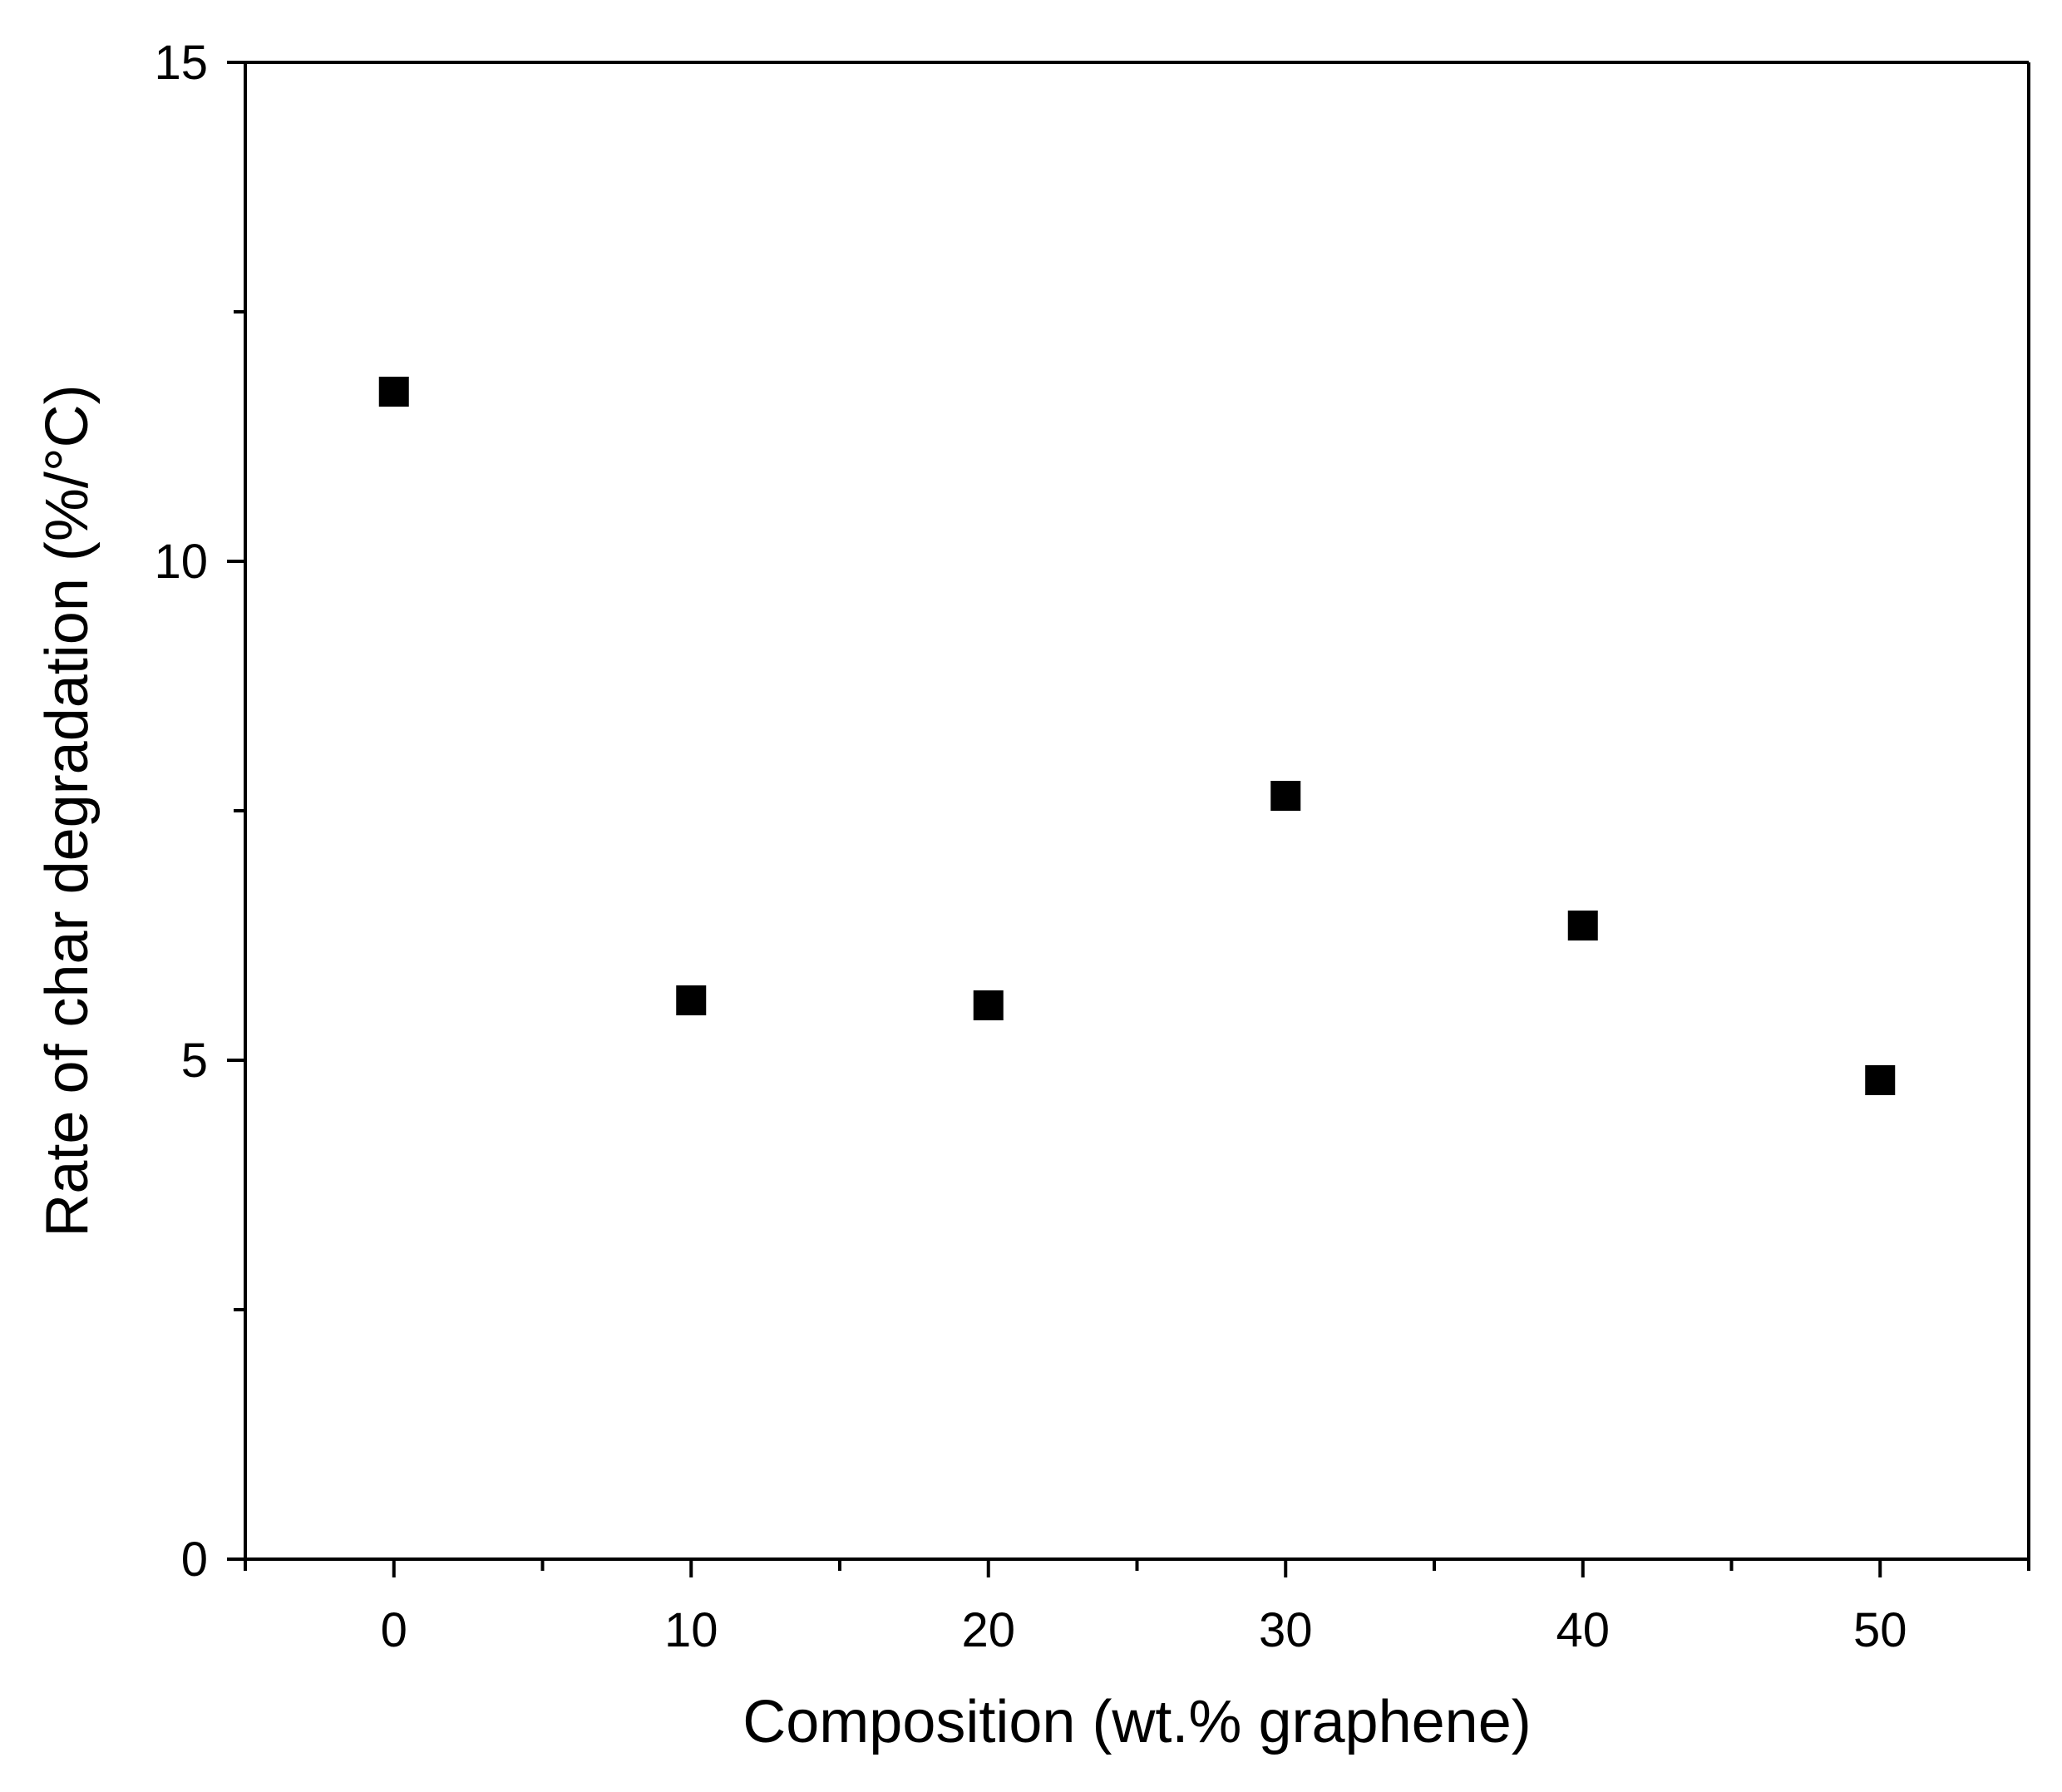 Image resolution: width=2062 pixels, height=1792 pixels. What do you see at coordinates (1286, 1630) in the screenshot?
I see `x-tick-label: 30` at bounding box center [1286, 1630].